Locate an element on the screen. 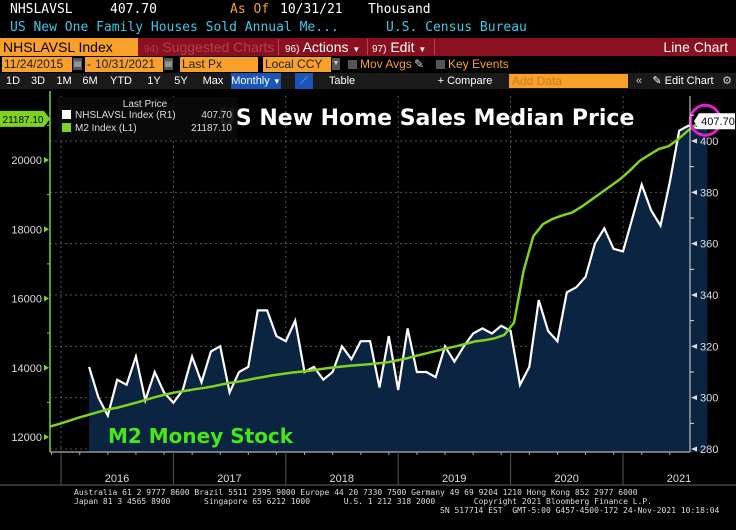 The width and height of the screenshot is (736, 530). x-axis-tick-label: 2021 is located at coordinates (679, 479).